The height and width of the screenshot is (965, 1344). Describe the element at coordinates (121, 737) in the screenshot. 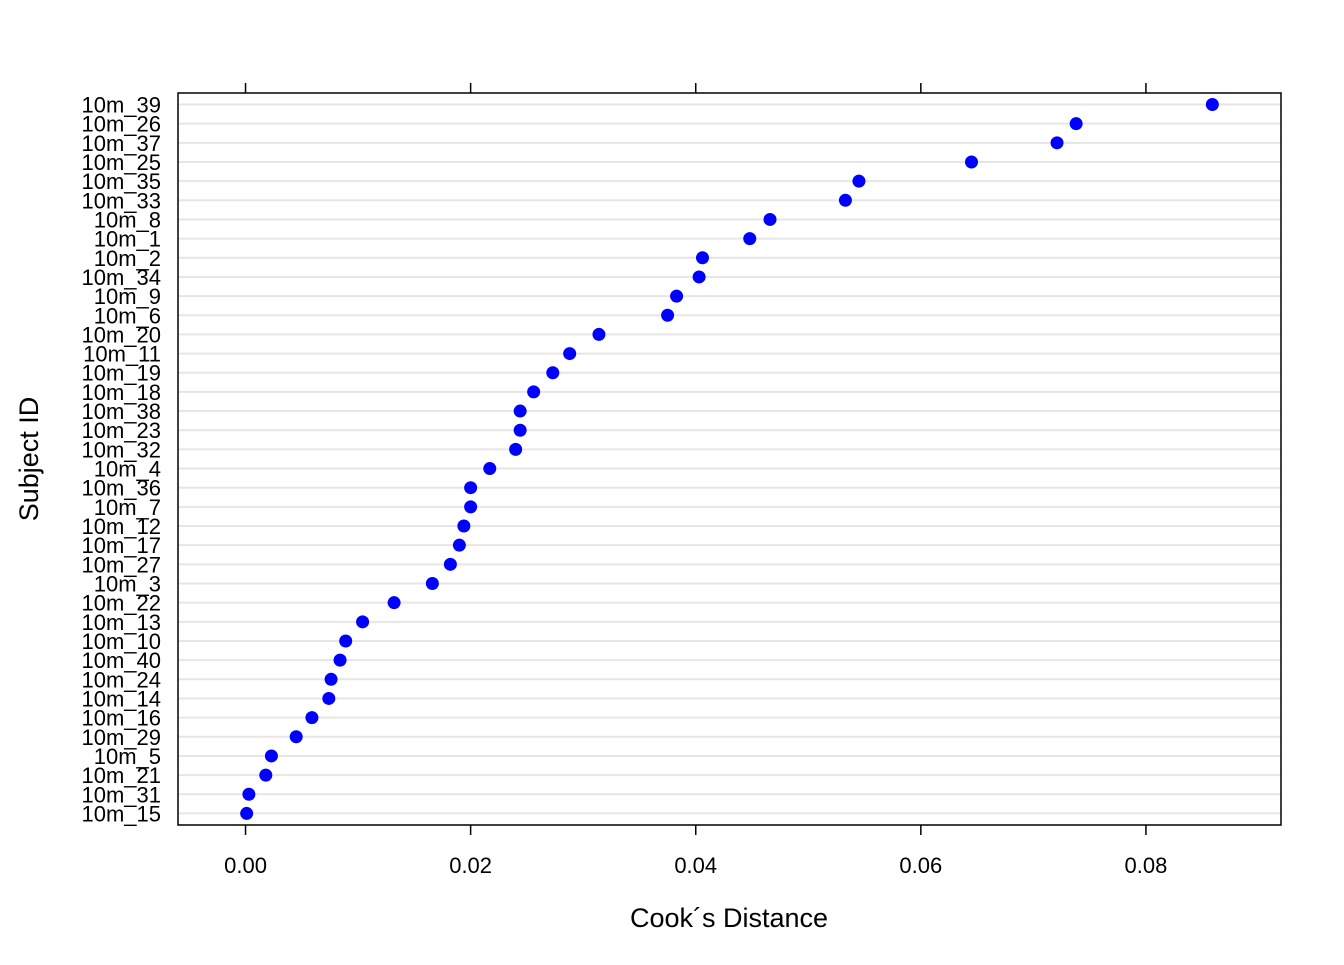

I see `y-tick-label: 10m_29` at that location.